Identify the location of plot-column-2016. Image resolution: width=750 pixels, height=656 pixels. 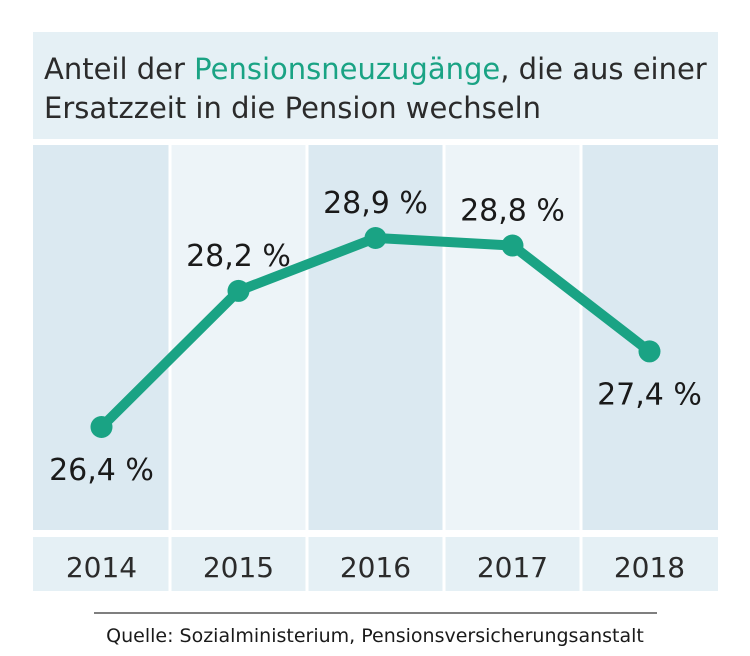
(375, 337).